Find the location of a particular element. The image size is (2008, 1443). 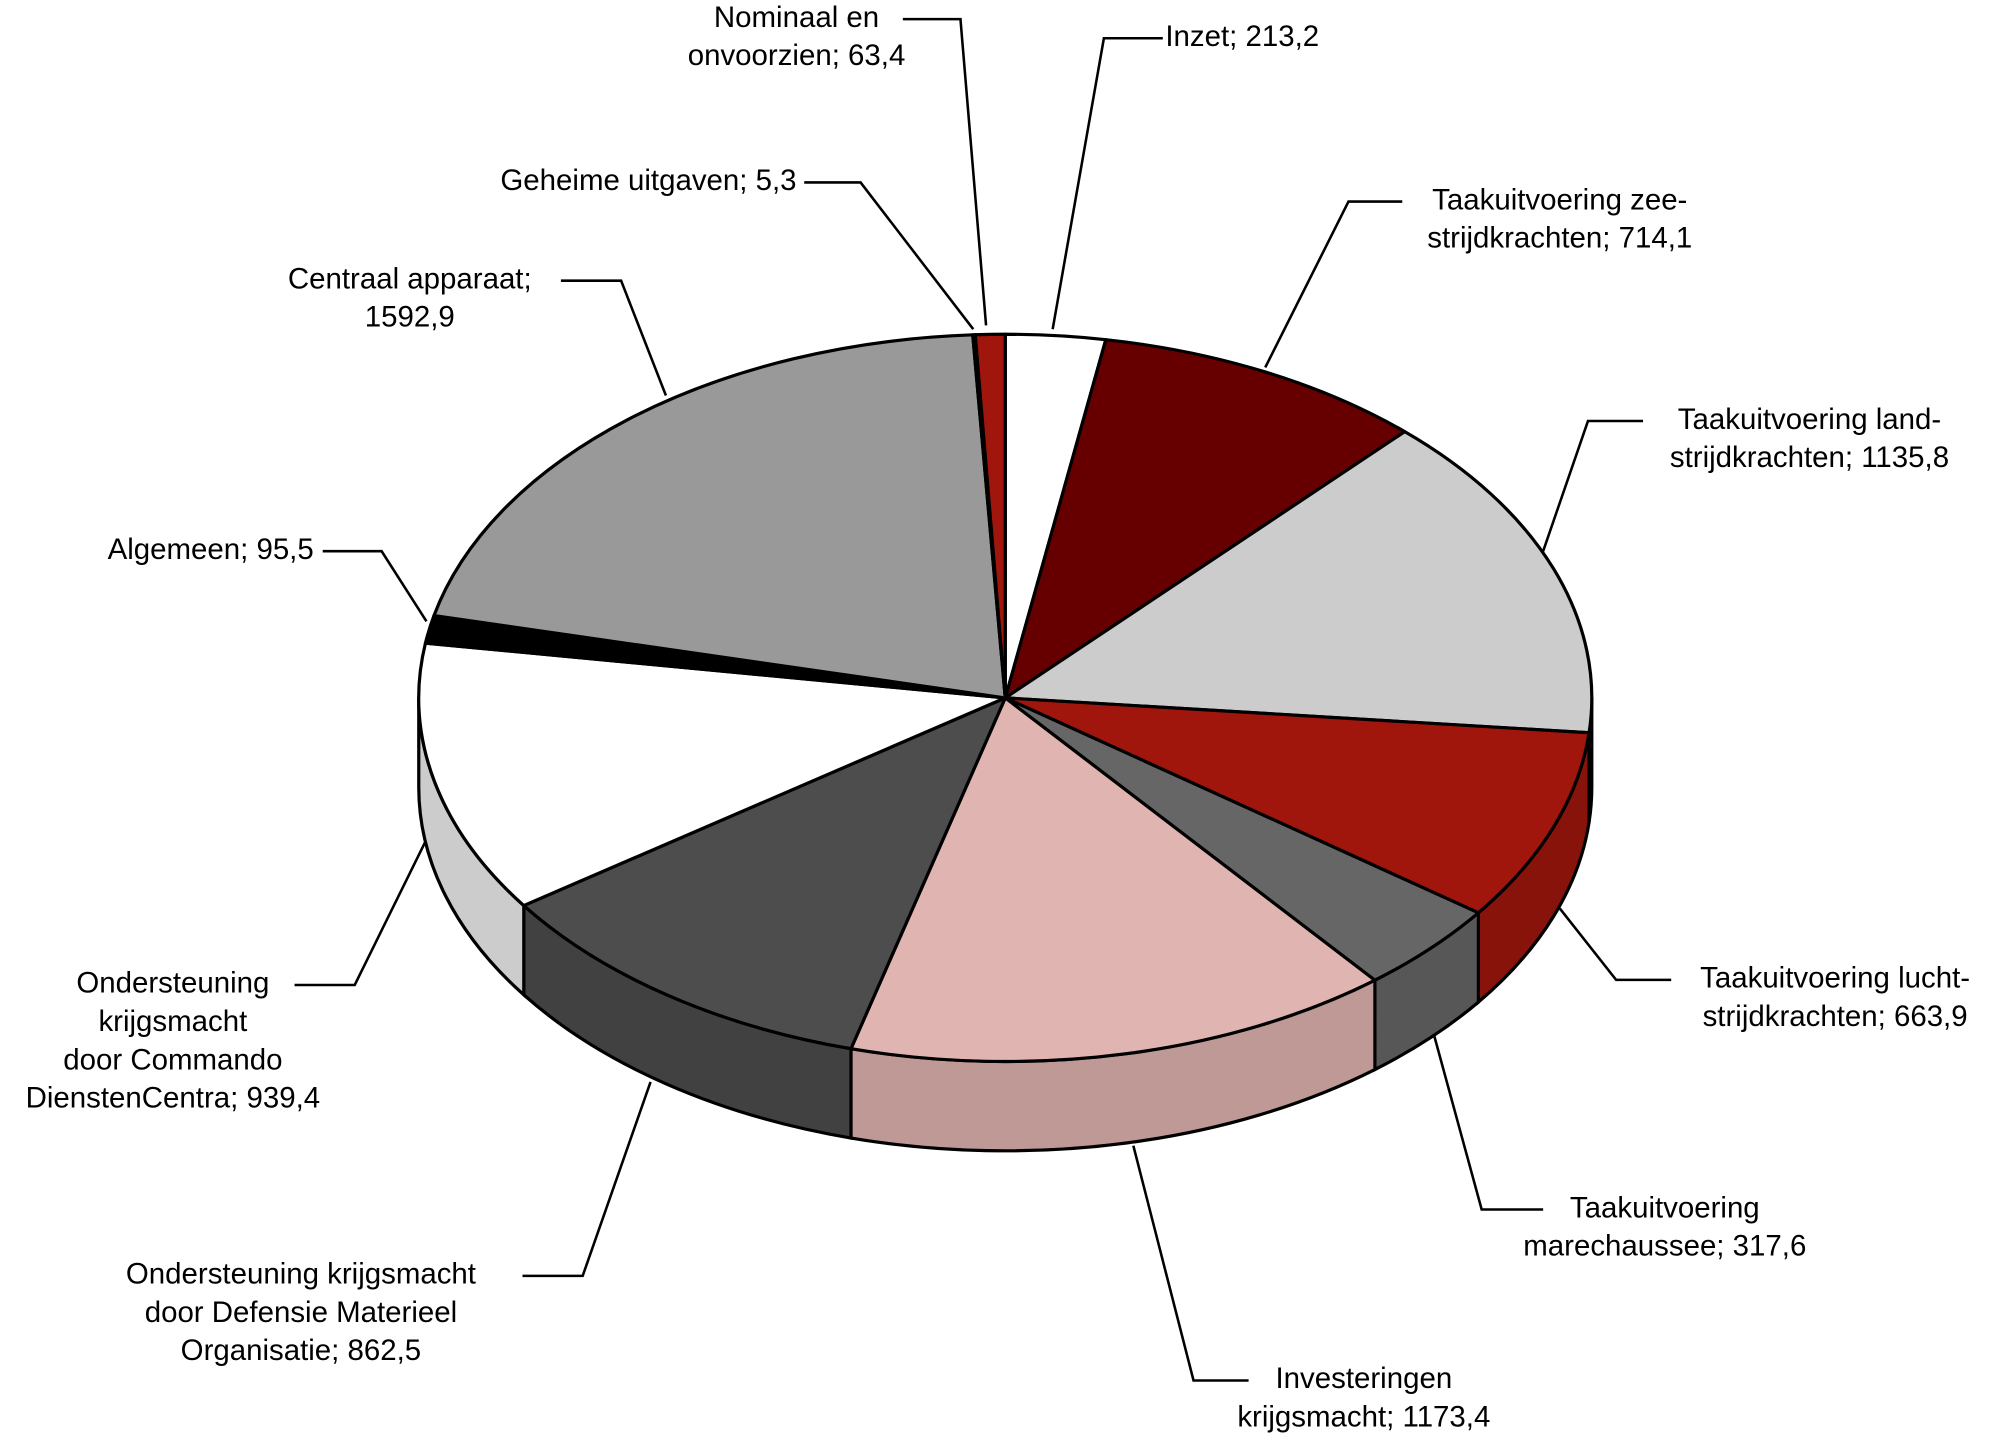

slice-label: strijdkrachten; 663,9 is located at coordinates (1835, 1016).